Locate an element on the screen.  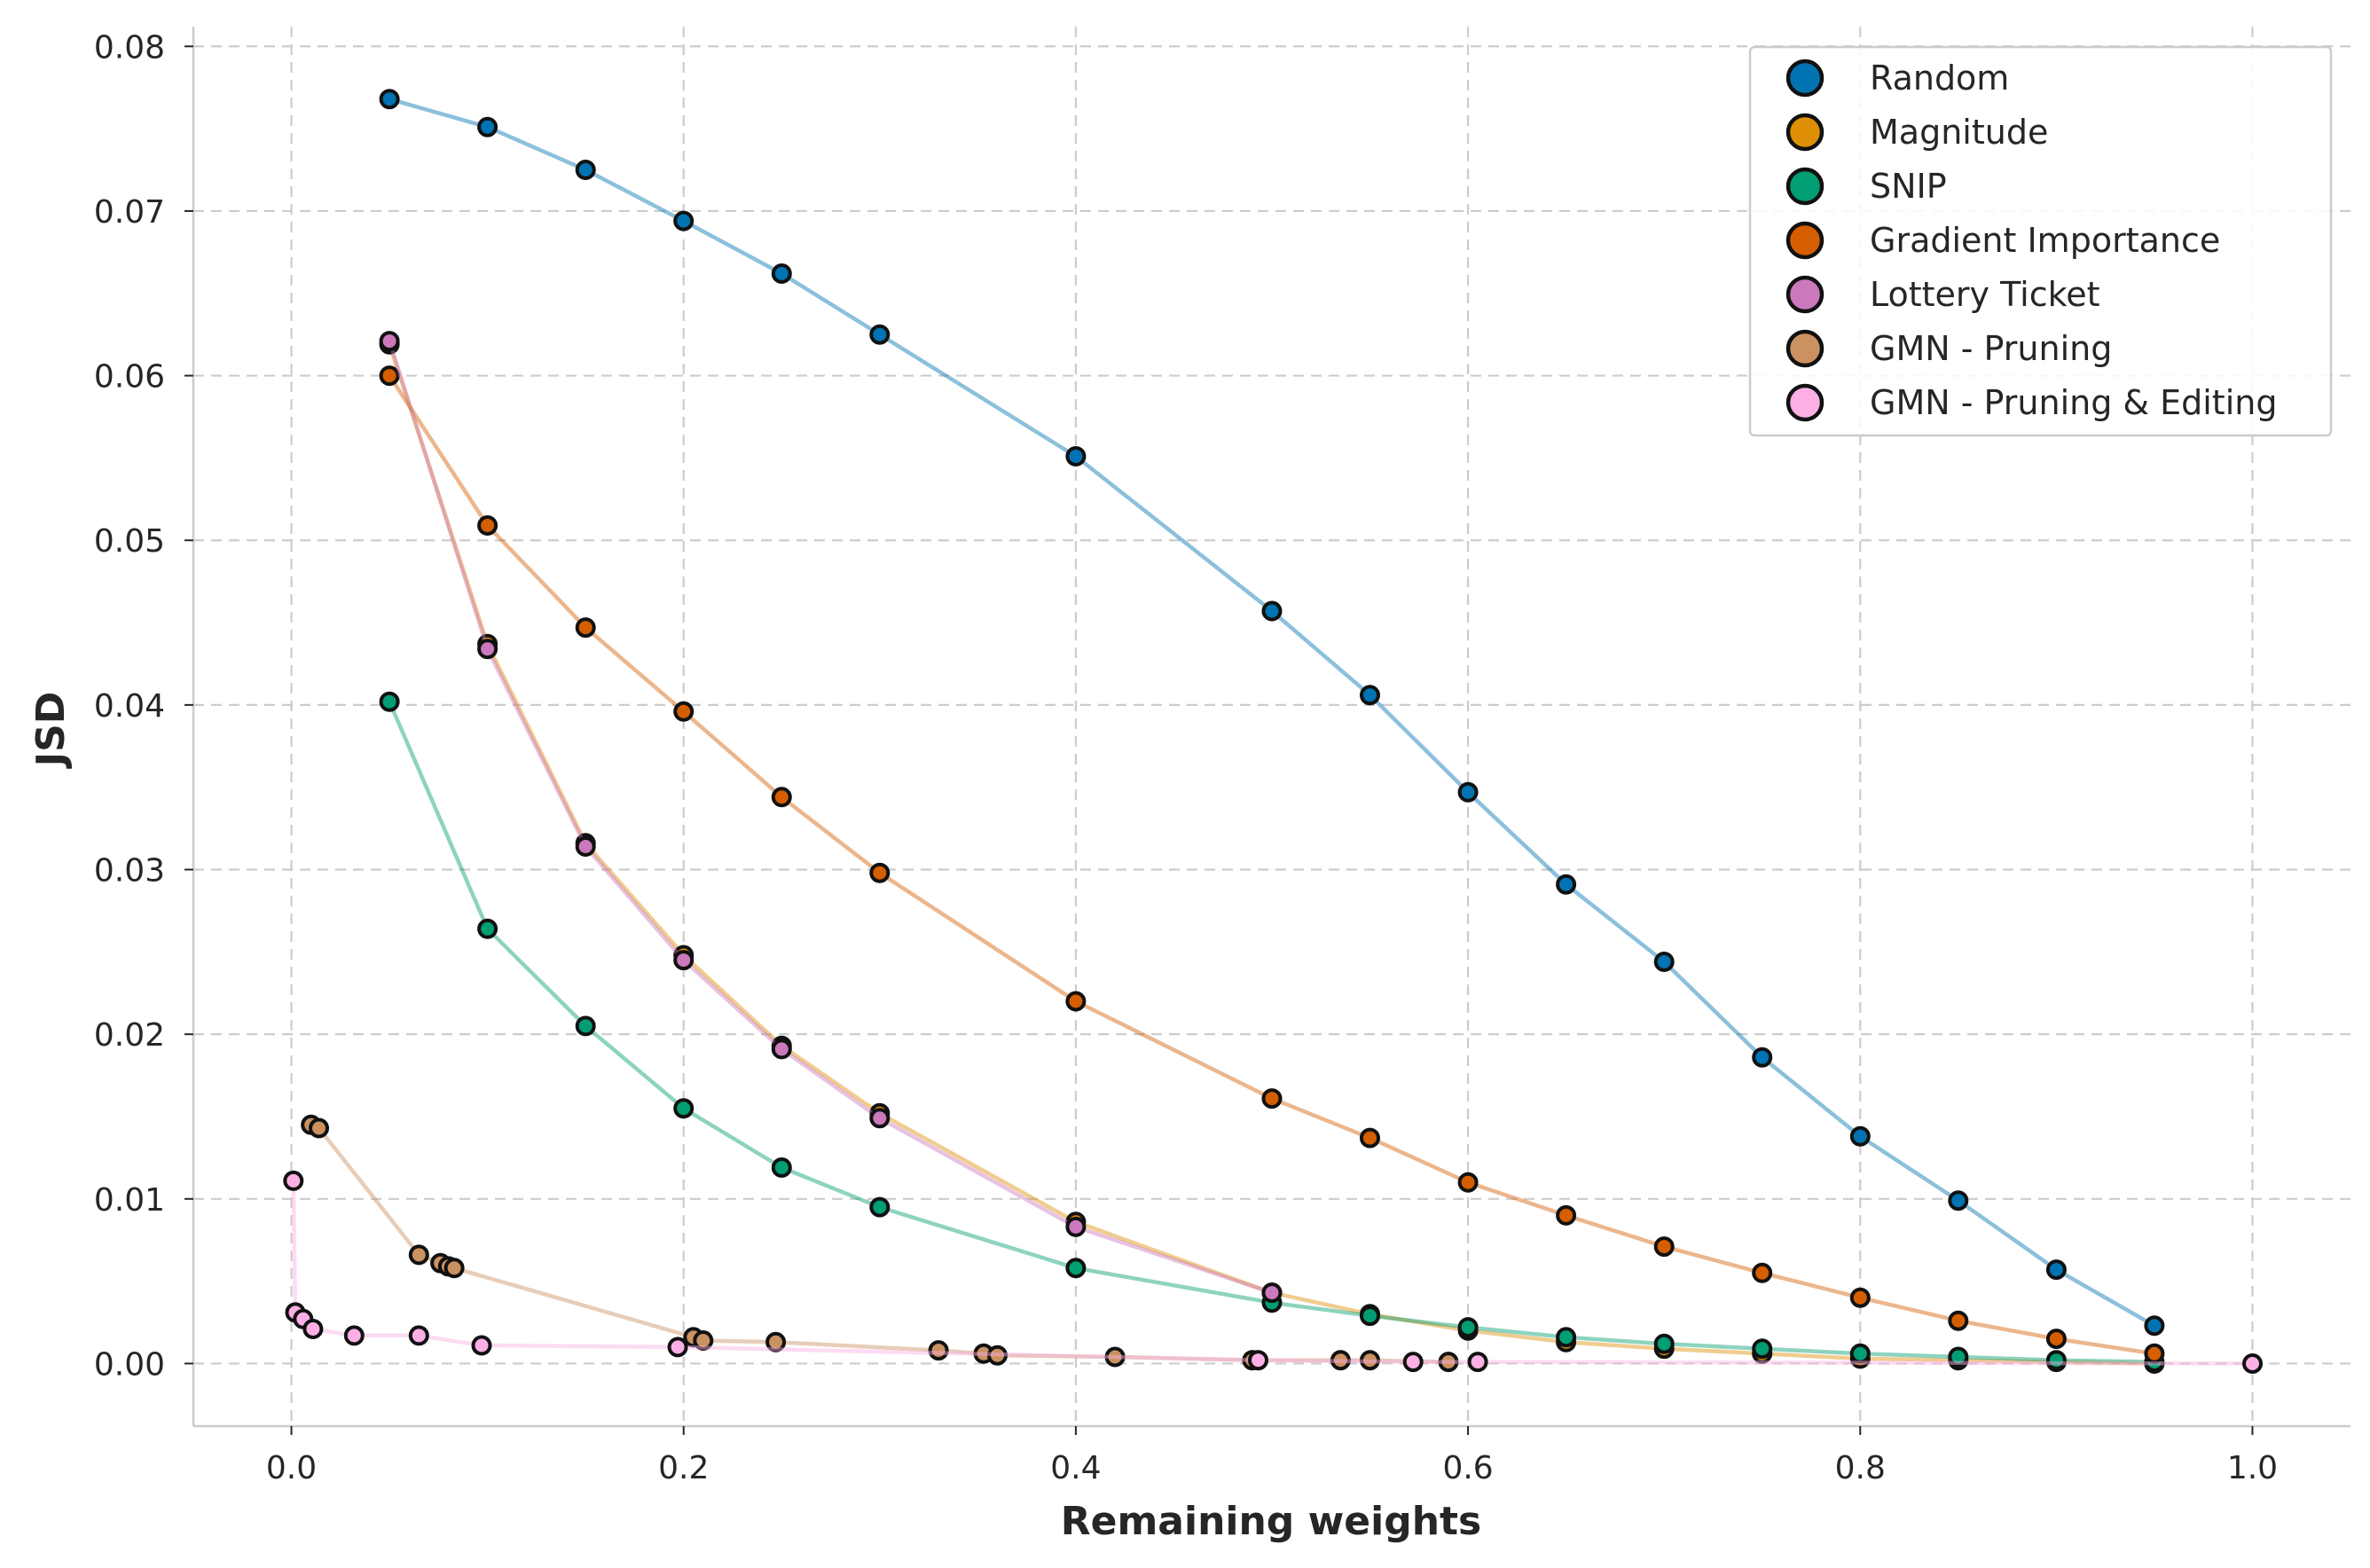
legend-item-gmn-pruning-editing: GMN - Pruning & Editing is located at coordinates (2031, 402).